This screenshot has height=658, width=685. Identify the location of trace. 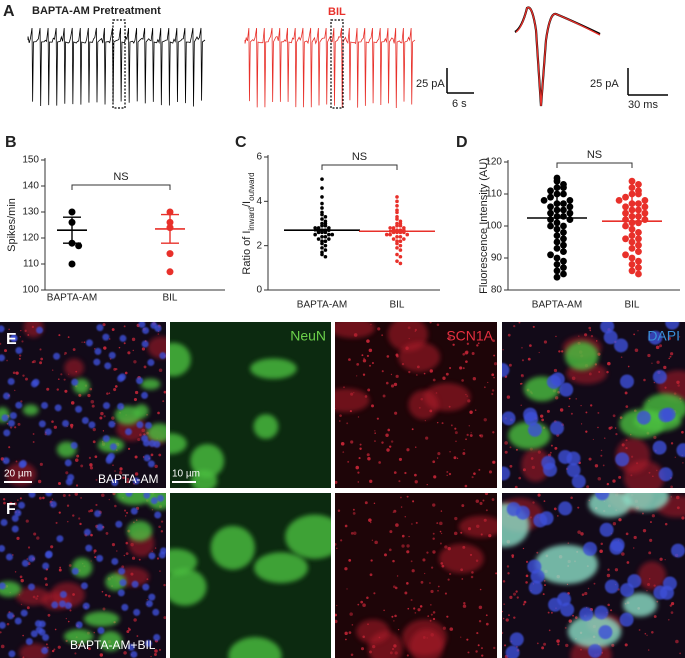
(116, 67).